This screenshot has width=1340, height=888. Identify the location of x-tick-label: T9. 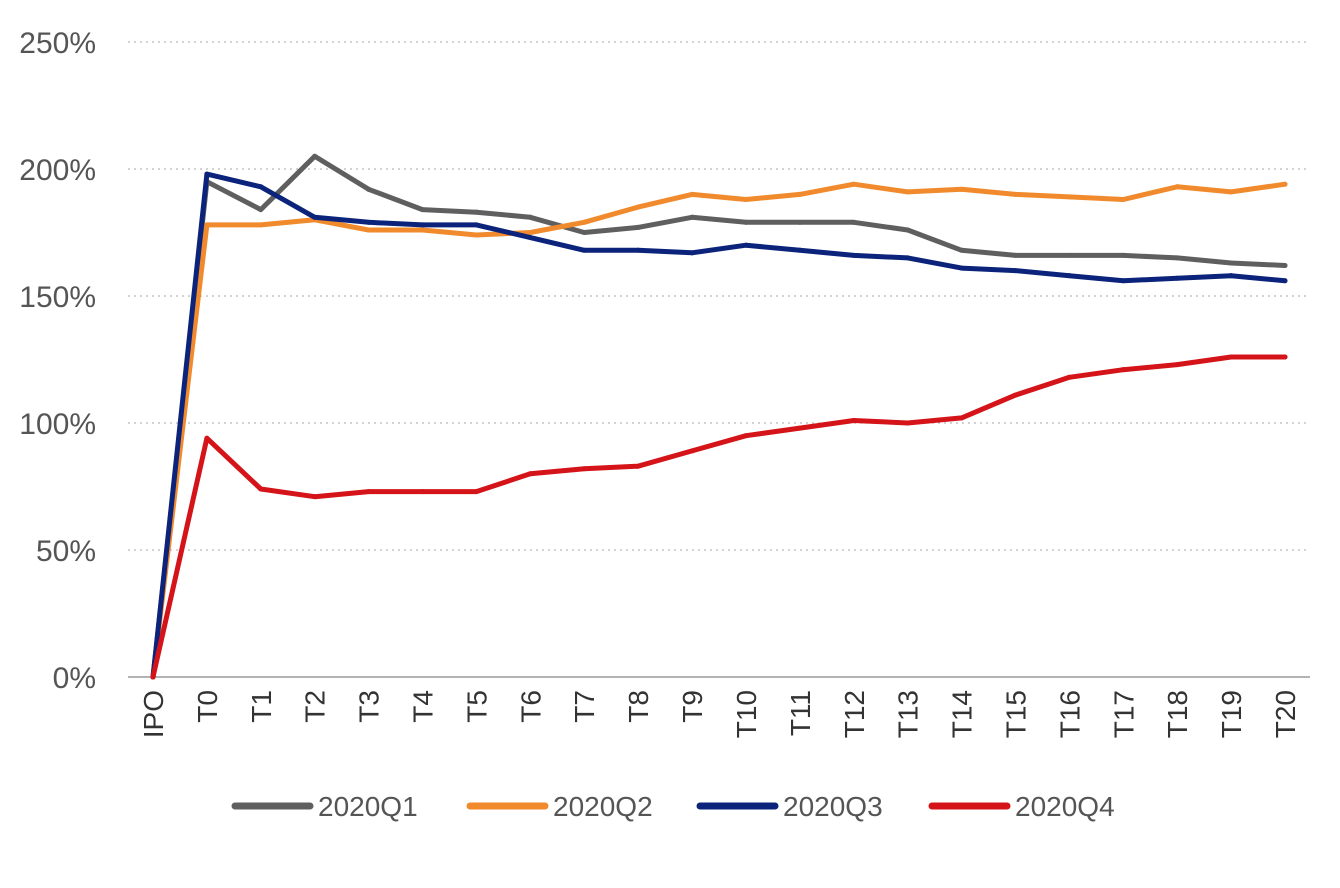
(692, 706).